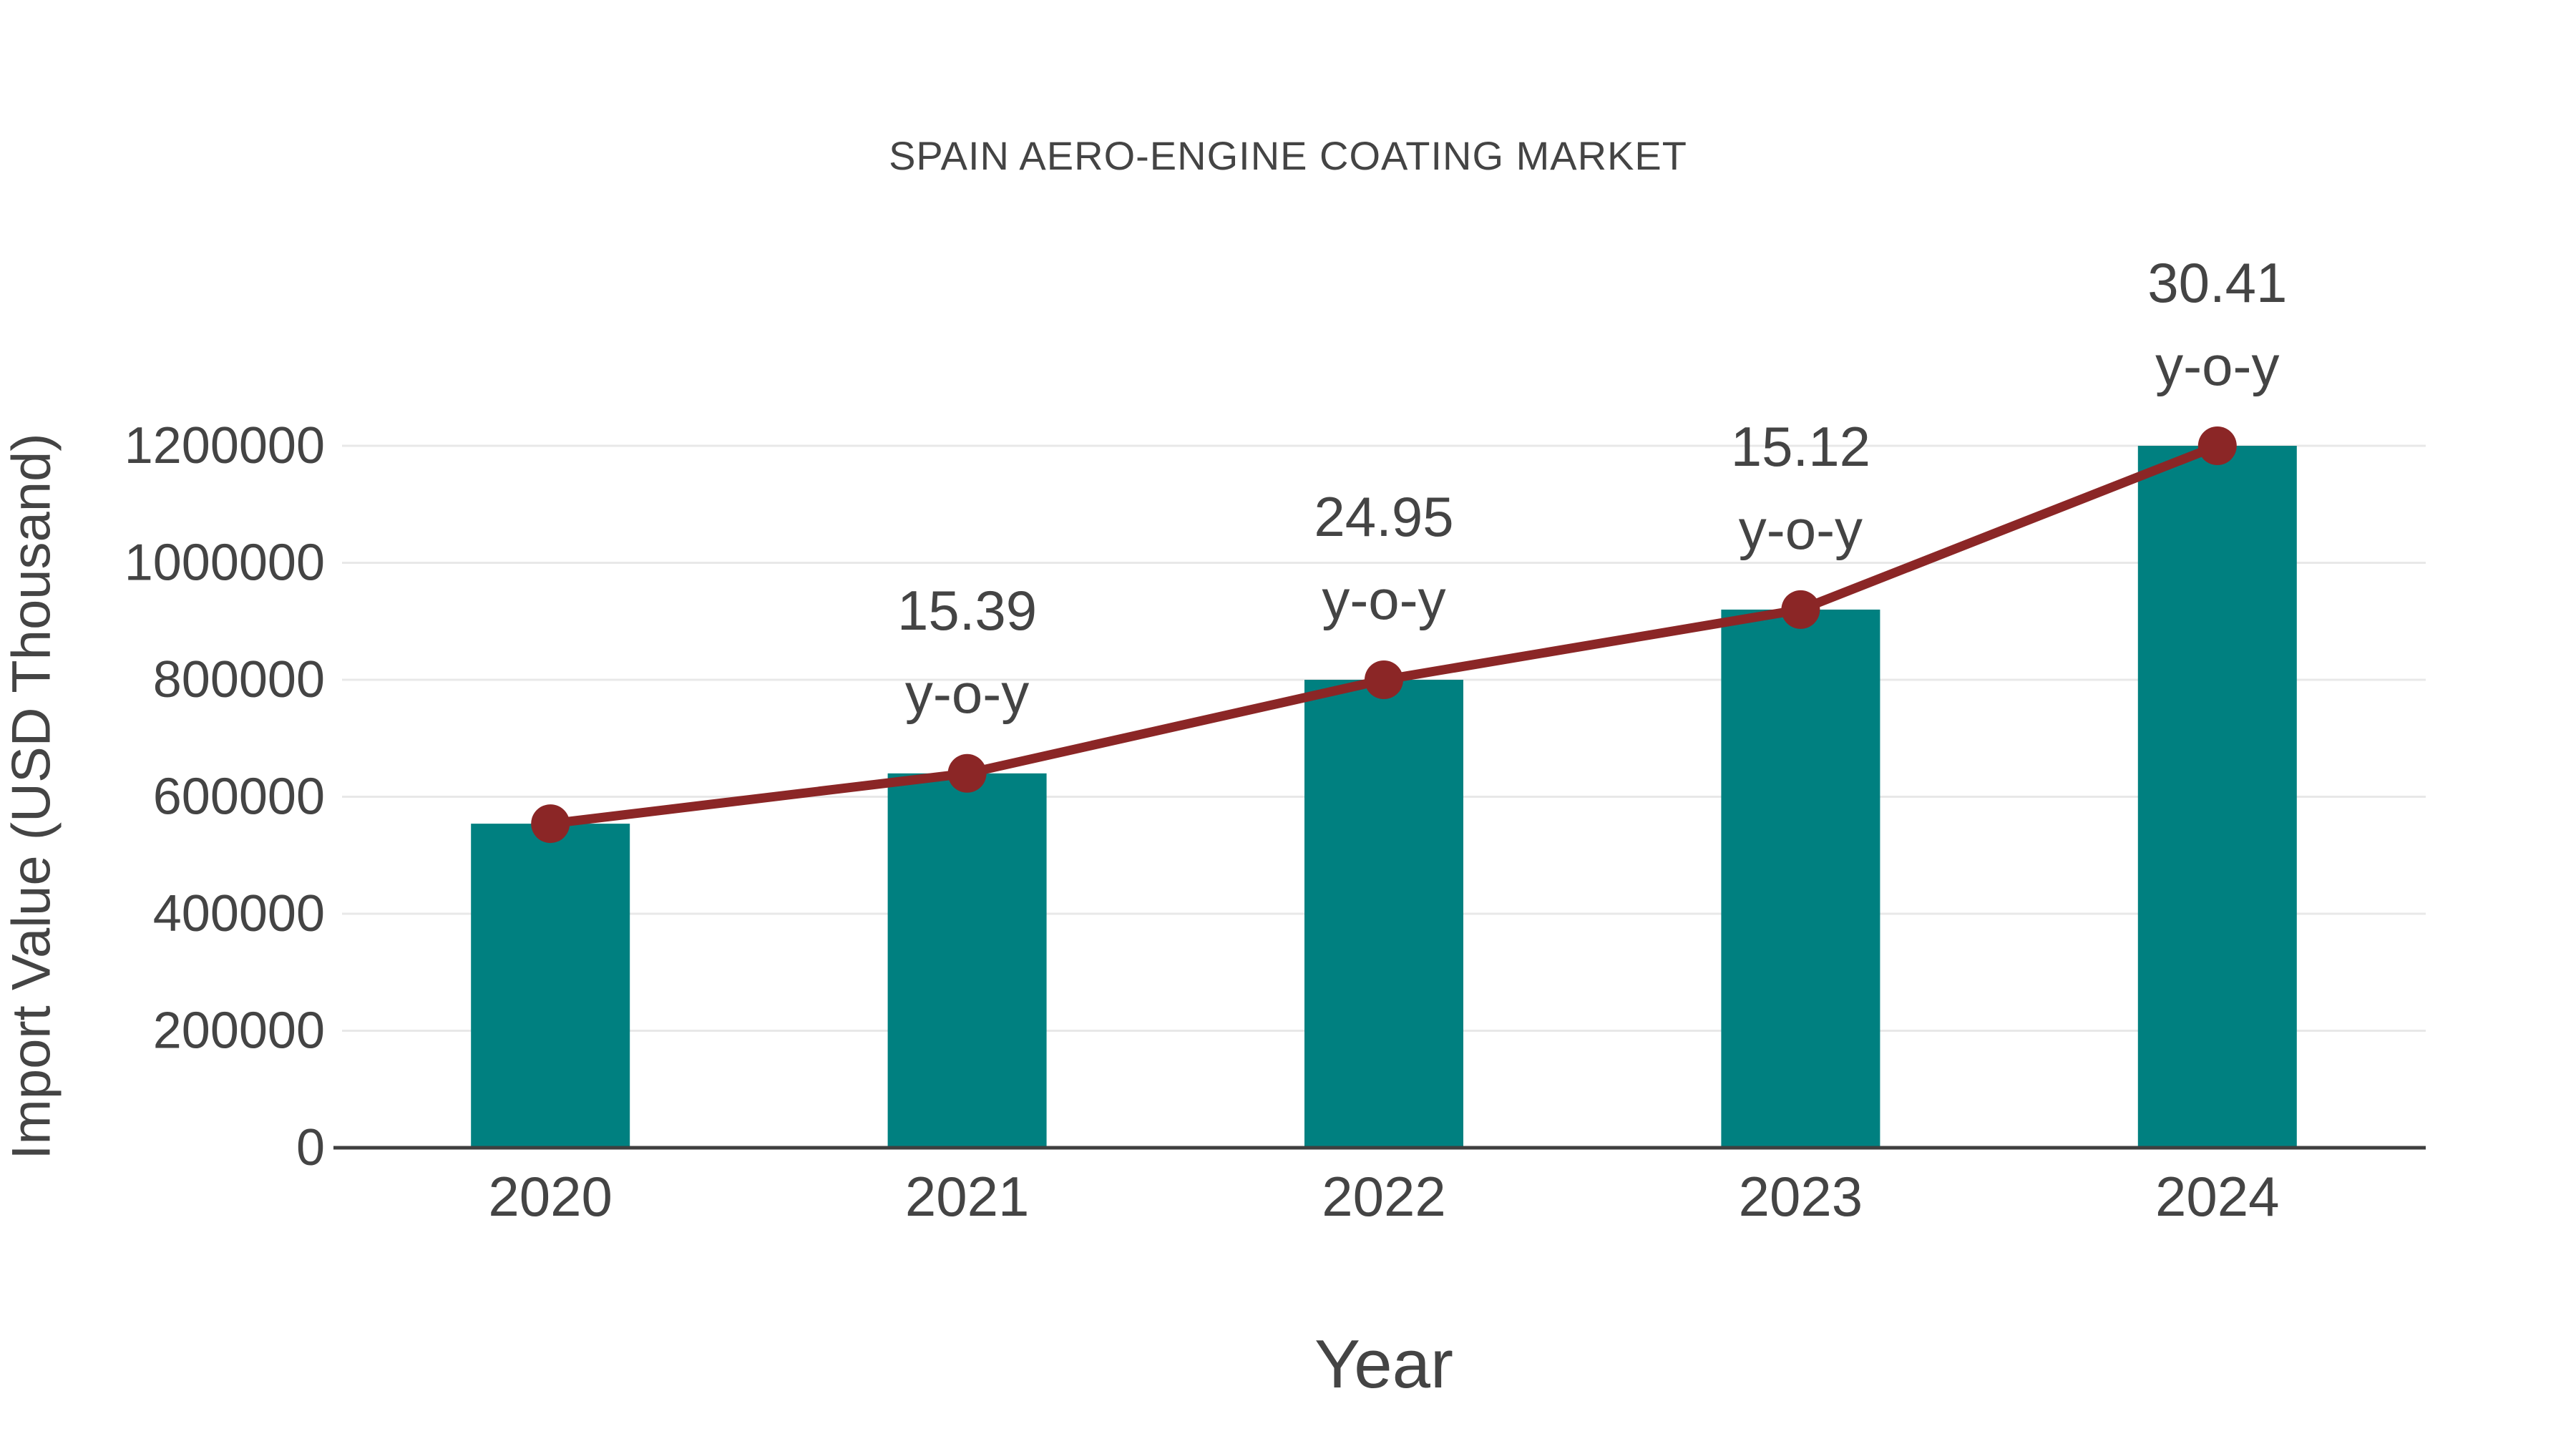 The width and height of the screenshot is (2576, 1449). Describe the element at coordinates (1800, 878) in the screenshot. I see `bar-2023` at that location.